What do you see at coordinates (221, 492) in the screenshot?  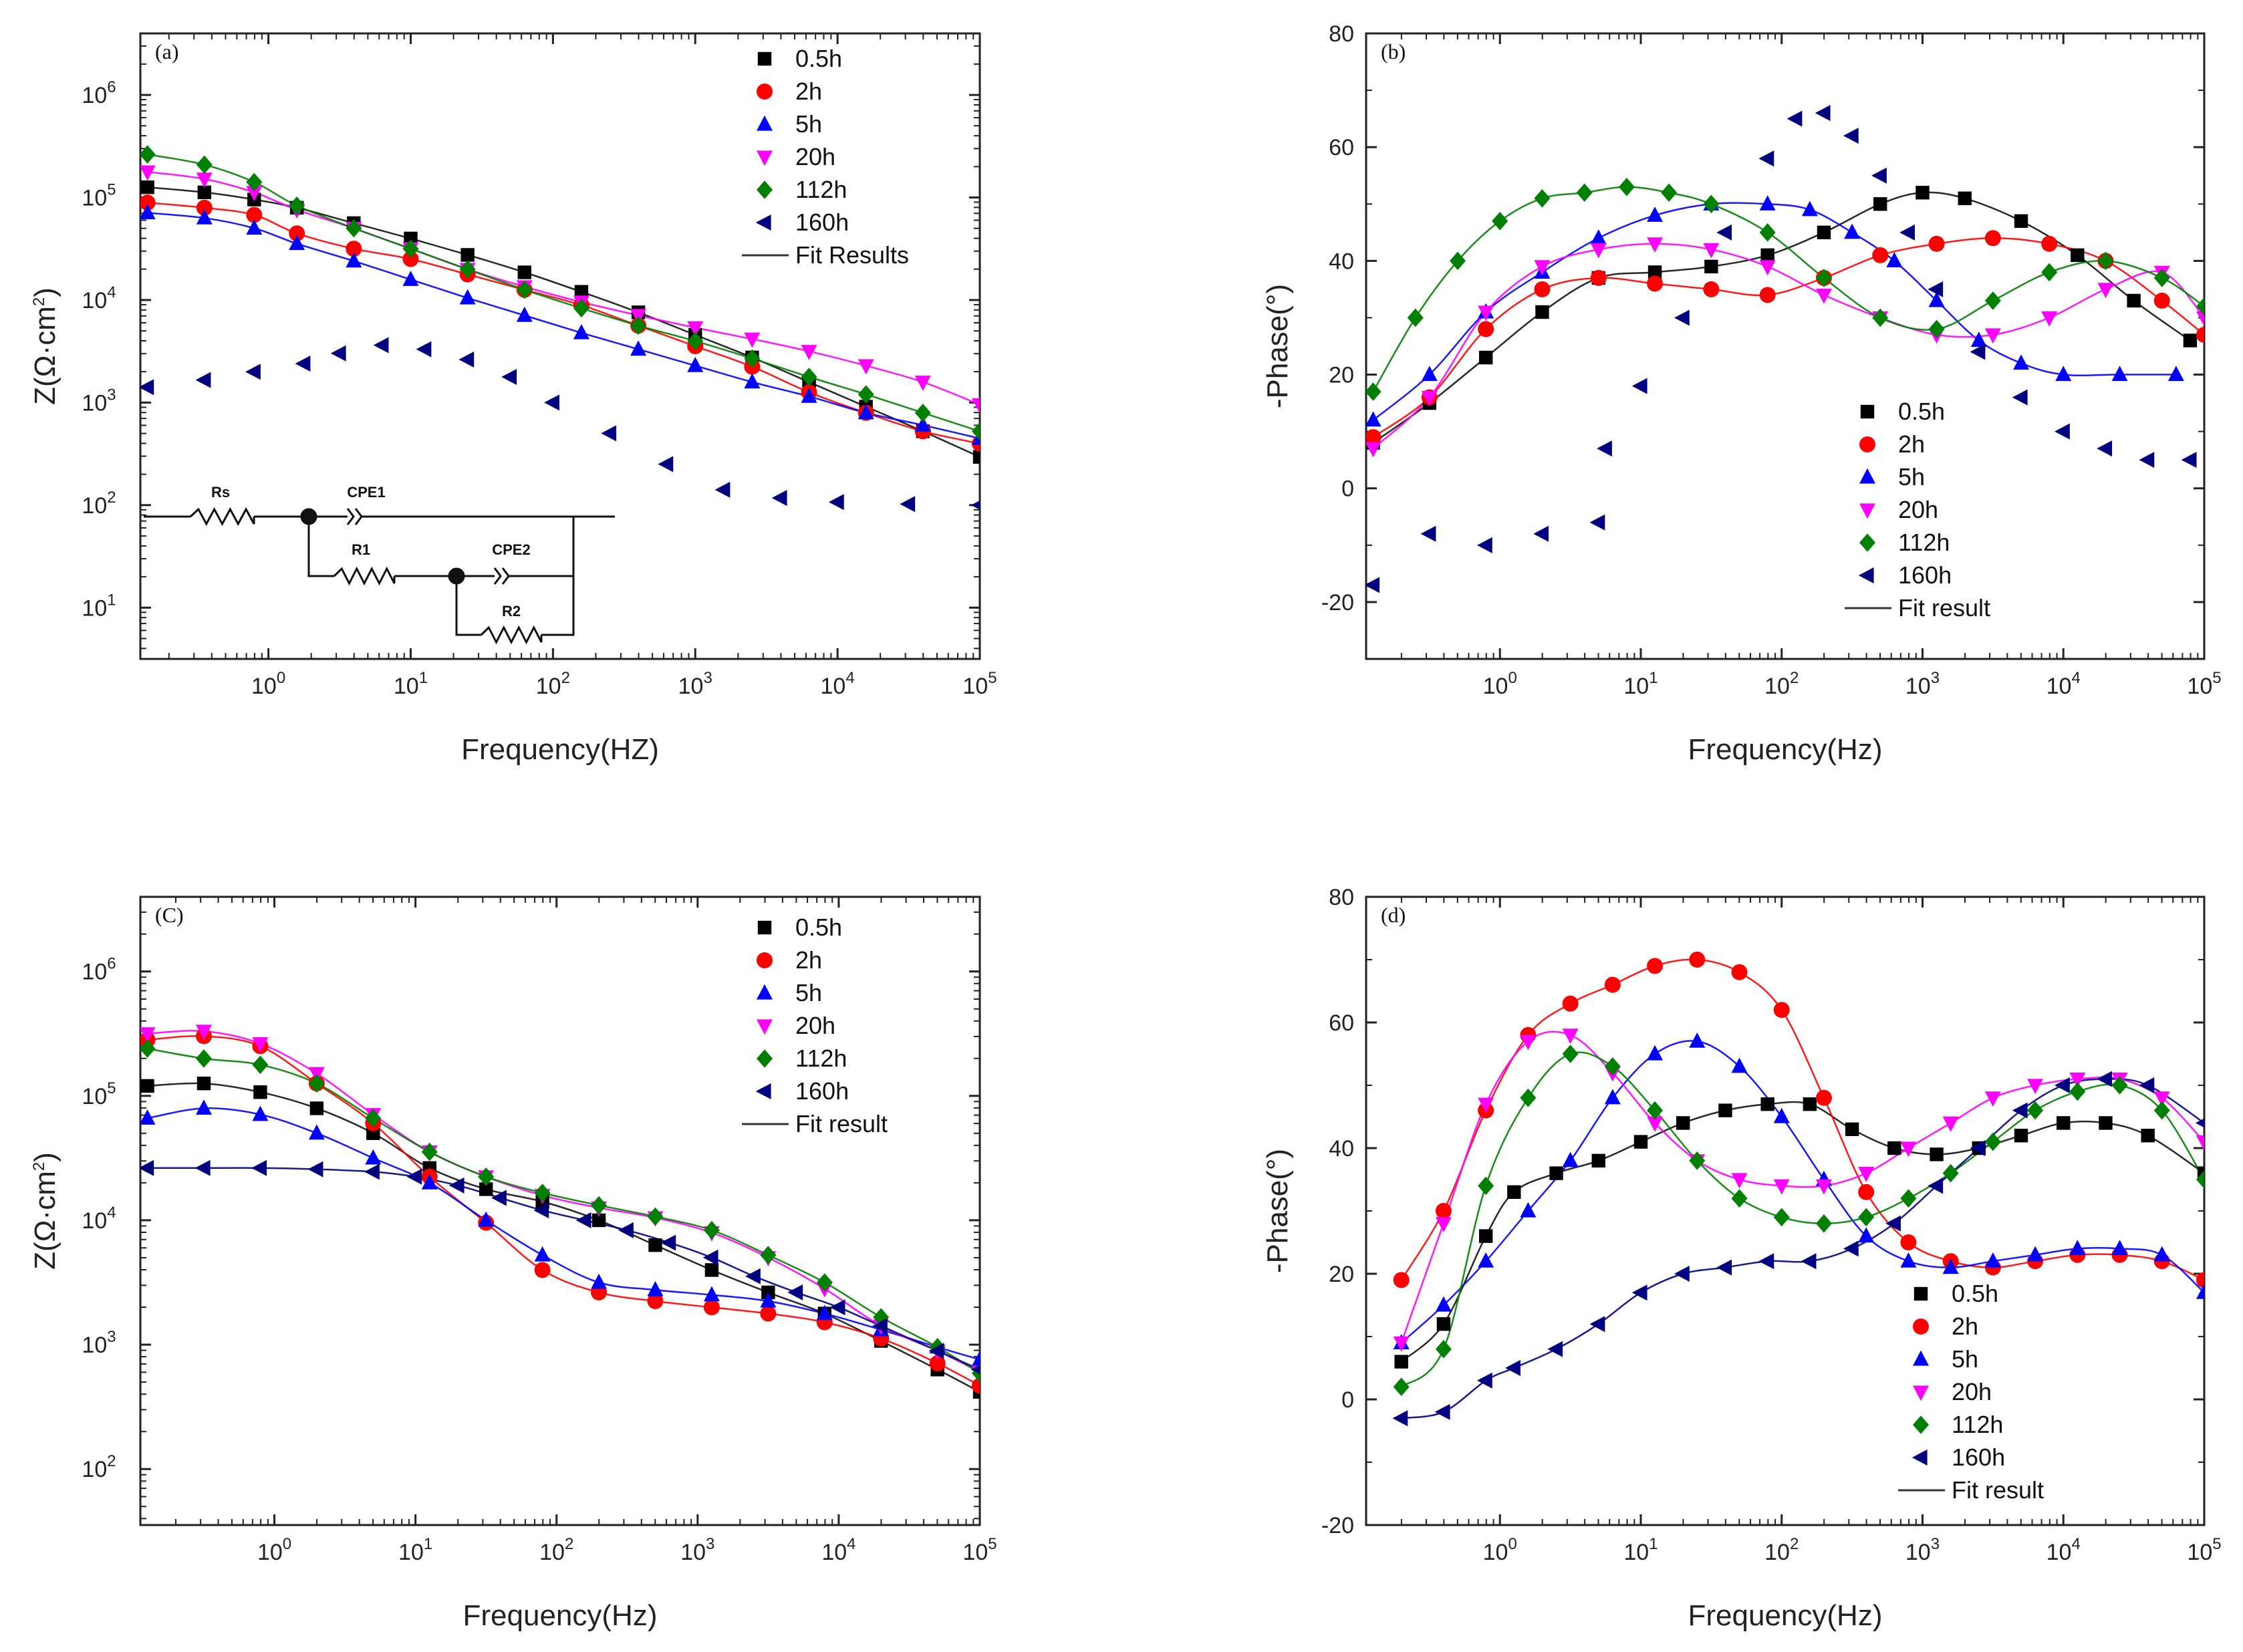 I see `rs-label: Rs` at bounding box center [221, 492].